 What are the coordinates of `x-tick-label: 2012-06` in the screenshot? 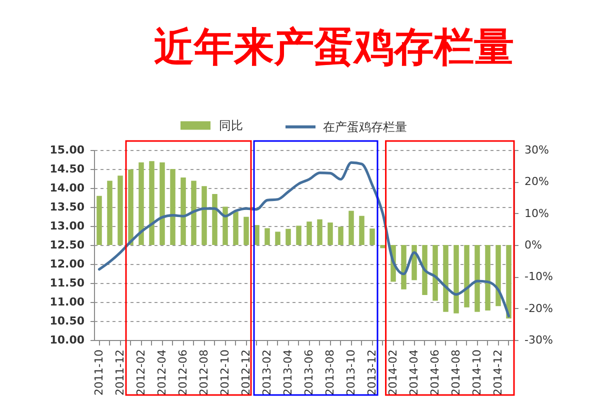 It's located at (183, 373).